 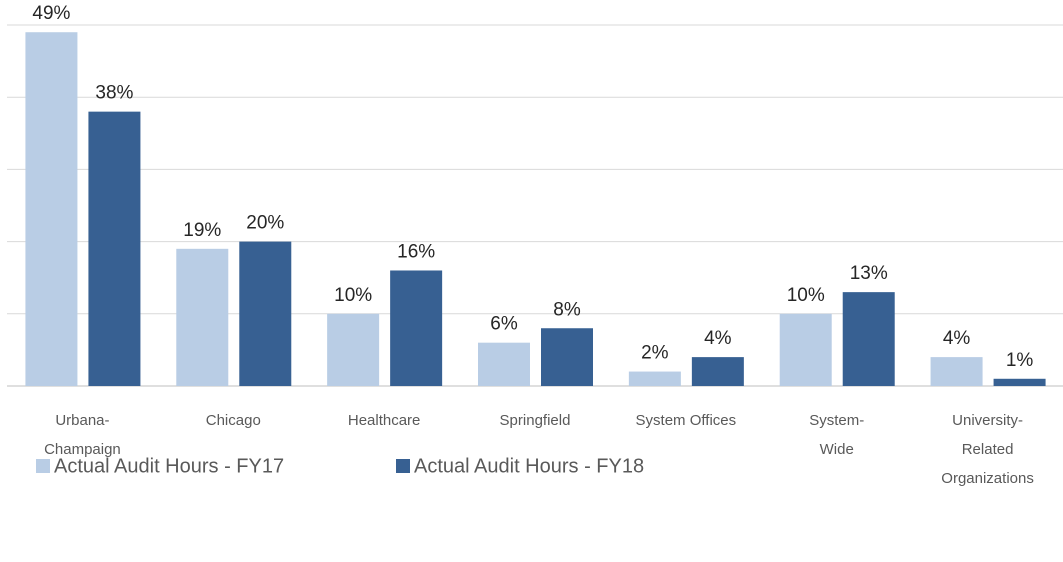 What do you see at coordinates (384, 420) in the screenshot?
I see `x-tick-label: Healthcare` at bounding box center [384, 420].